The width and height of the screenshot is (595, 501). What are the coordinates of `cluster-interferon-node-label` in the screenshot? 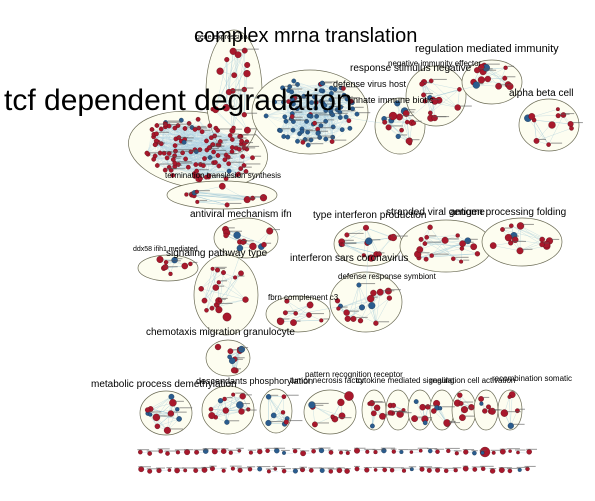 It's located at (353, 311).